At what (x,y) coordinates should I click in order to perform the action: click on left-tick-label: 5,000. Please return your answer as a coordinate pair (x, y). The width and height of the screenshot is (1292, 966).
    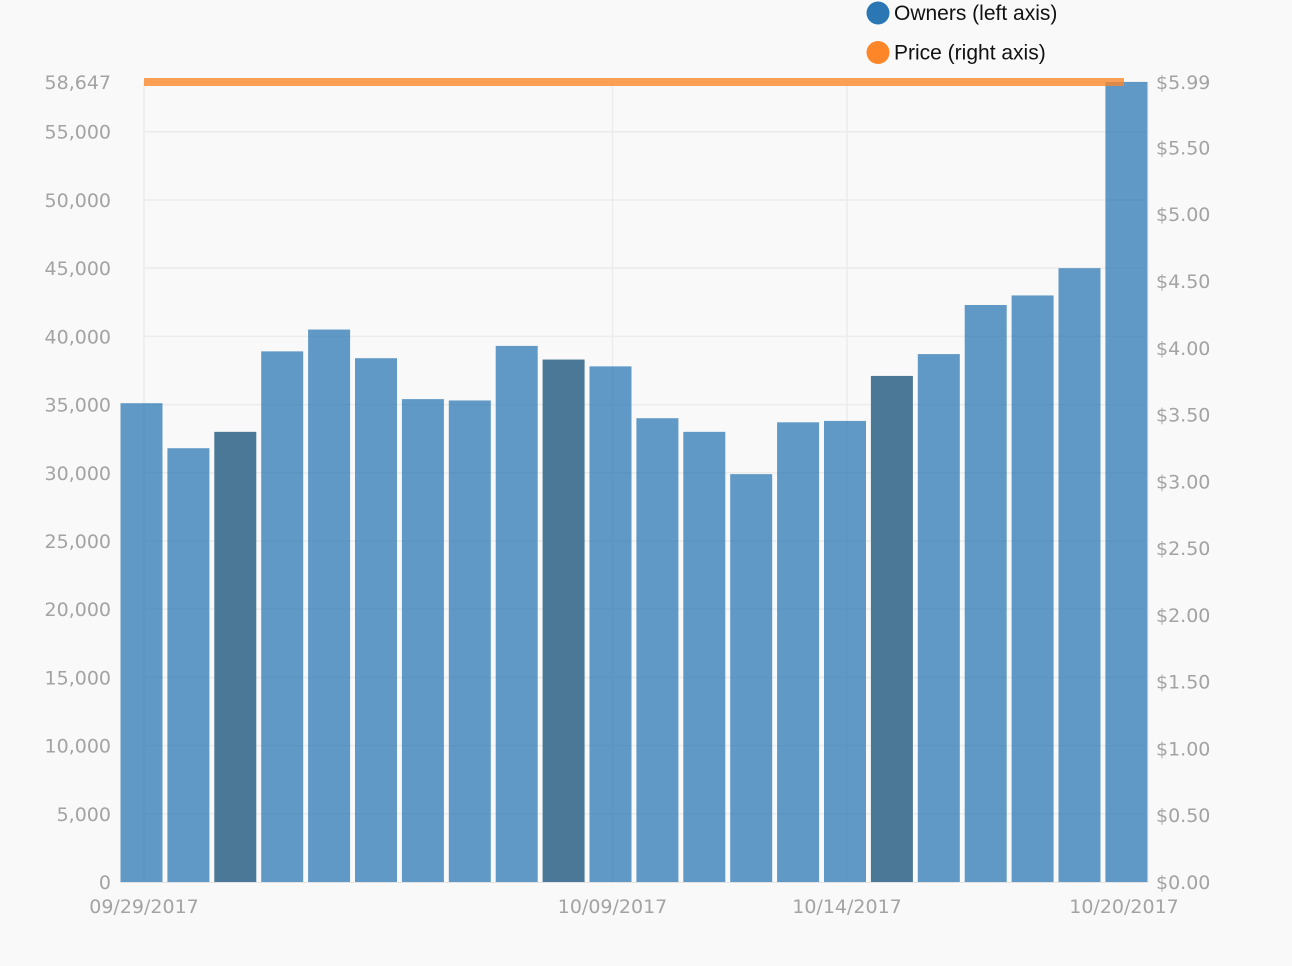
    Looking at the image, I should click on (84, 815).